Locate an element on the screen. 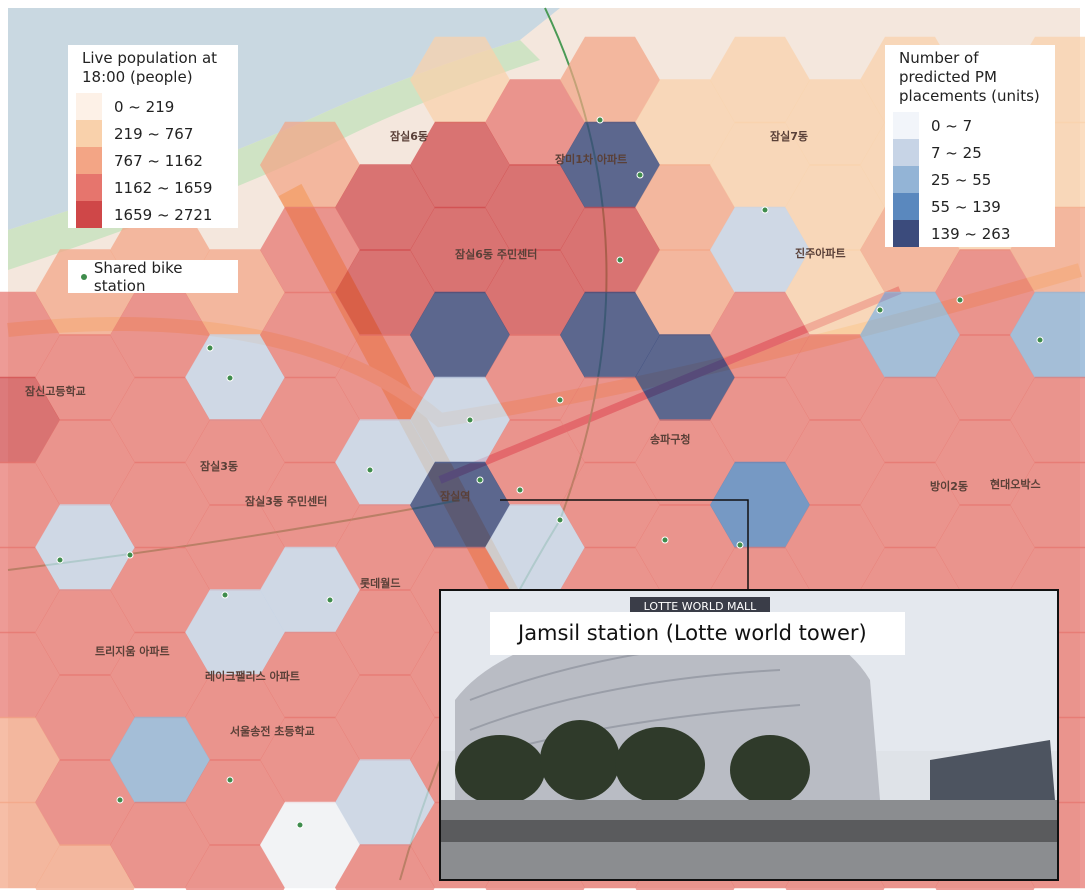  mall-sign-text: LOTTE WORLD MALL is located at coordinates (701, 606).